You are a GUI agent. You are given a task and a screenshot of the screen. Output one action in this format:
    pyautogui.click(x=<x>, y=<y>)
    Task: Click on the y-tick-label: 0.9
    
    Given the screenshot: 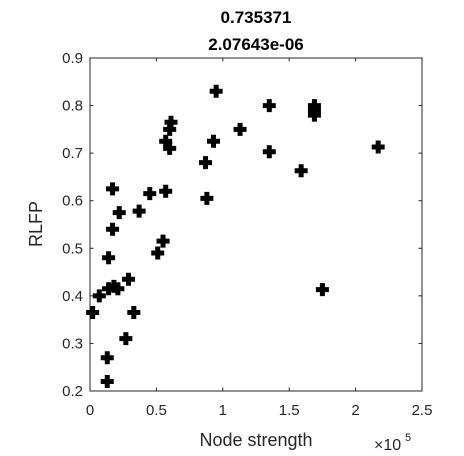 What is the action you would take?
    pyautogui.click(x=72, y=58)
    